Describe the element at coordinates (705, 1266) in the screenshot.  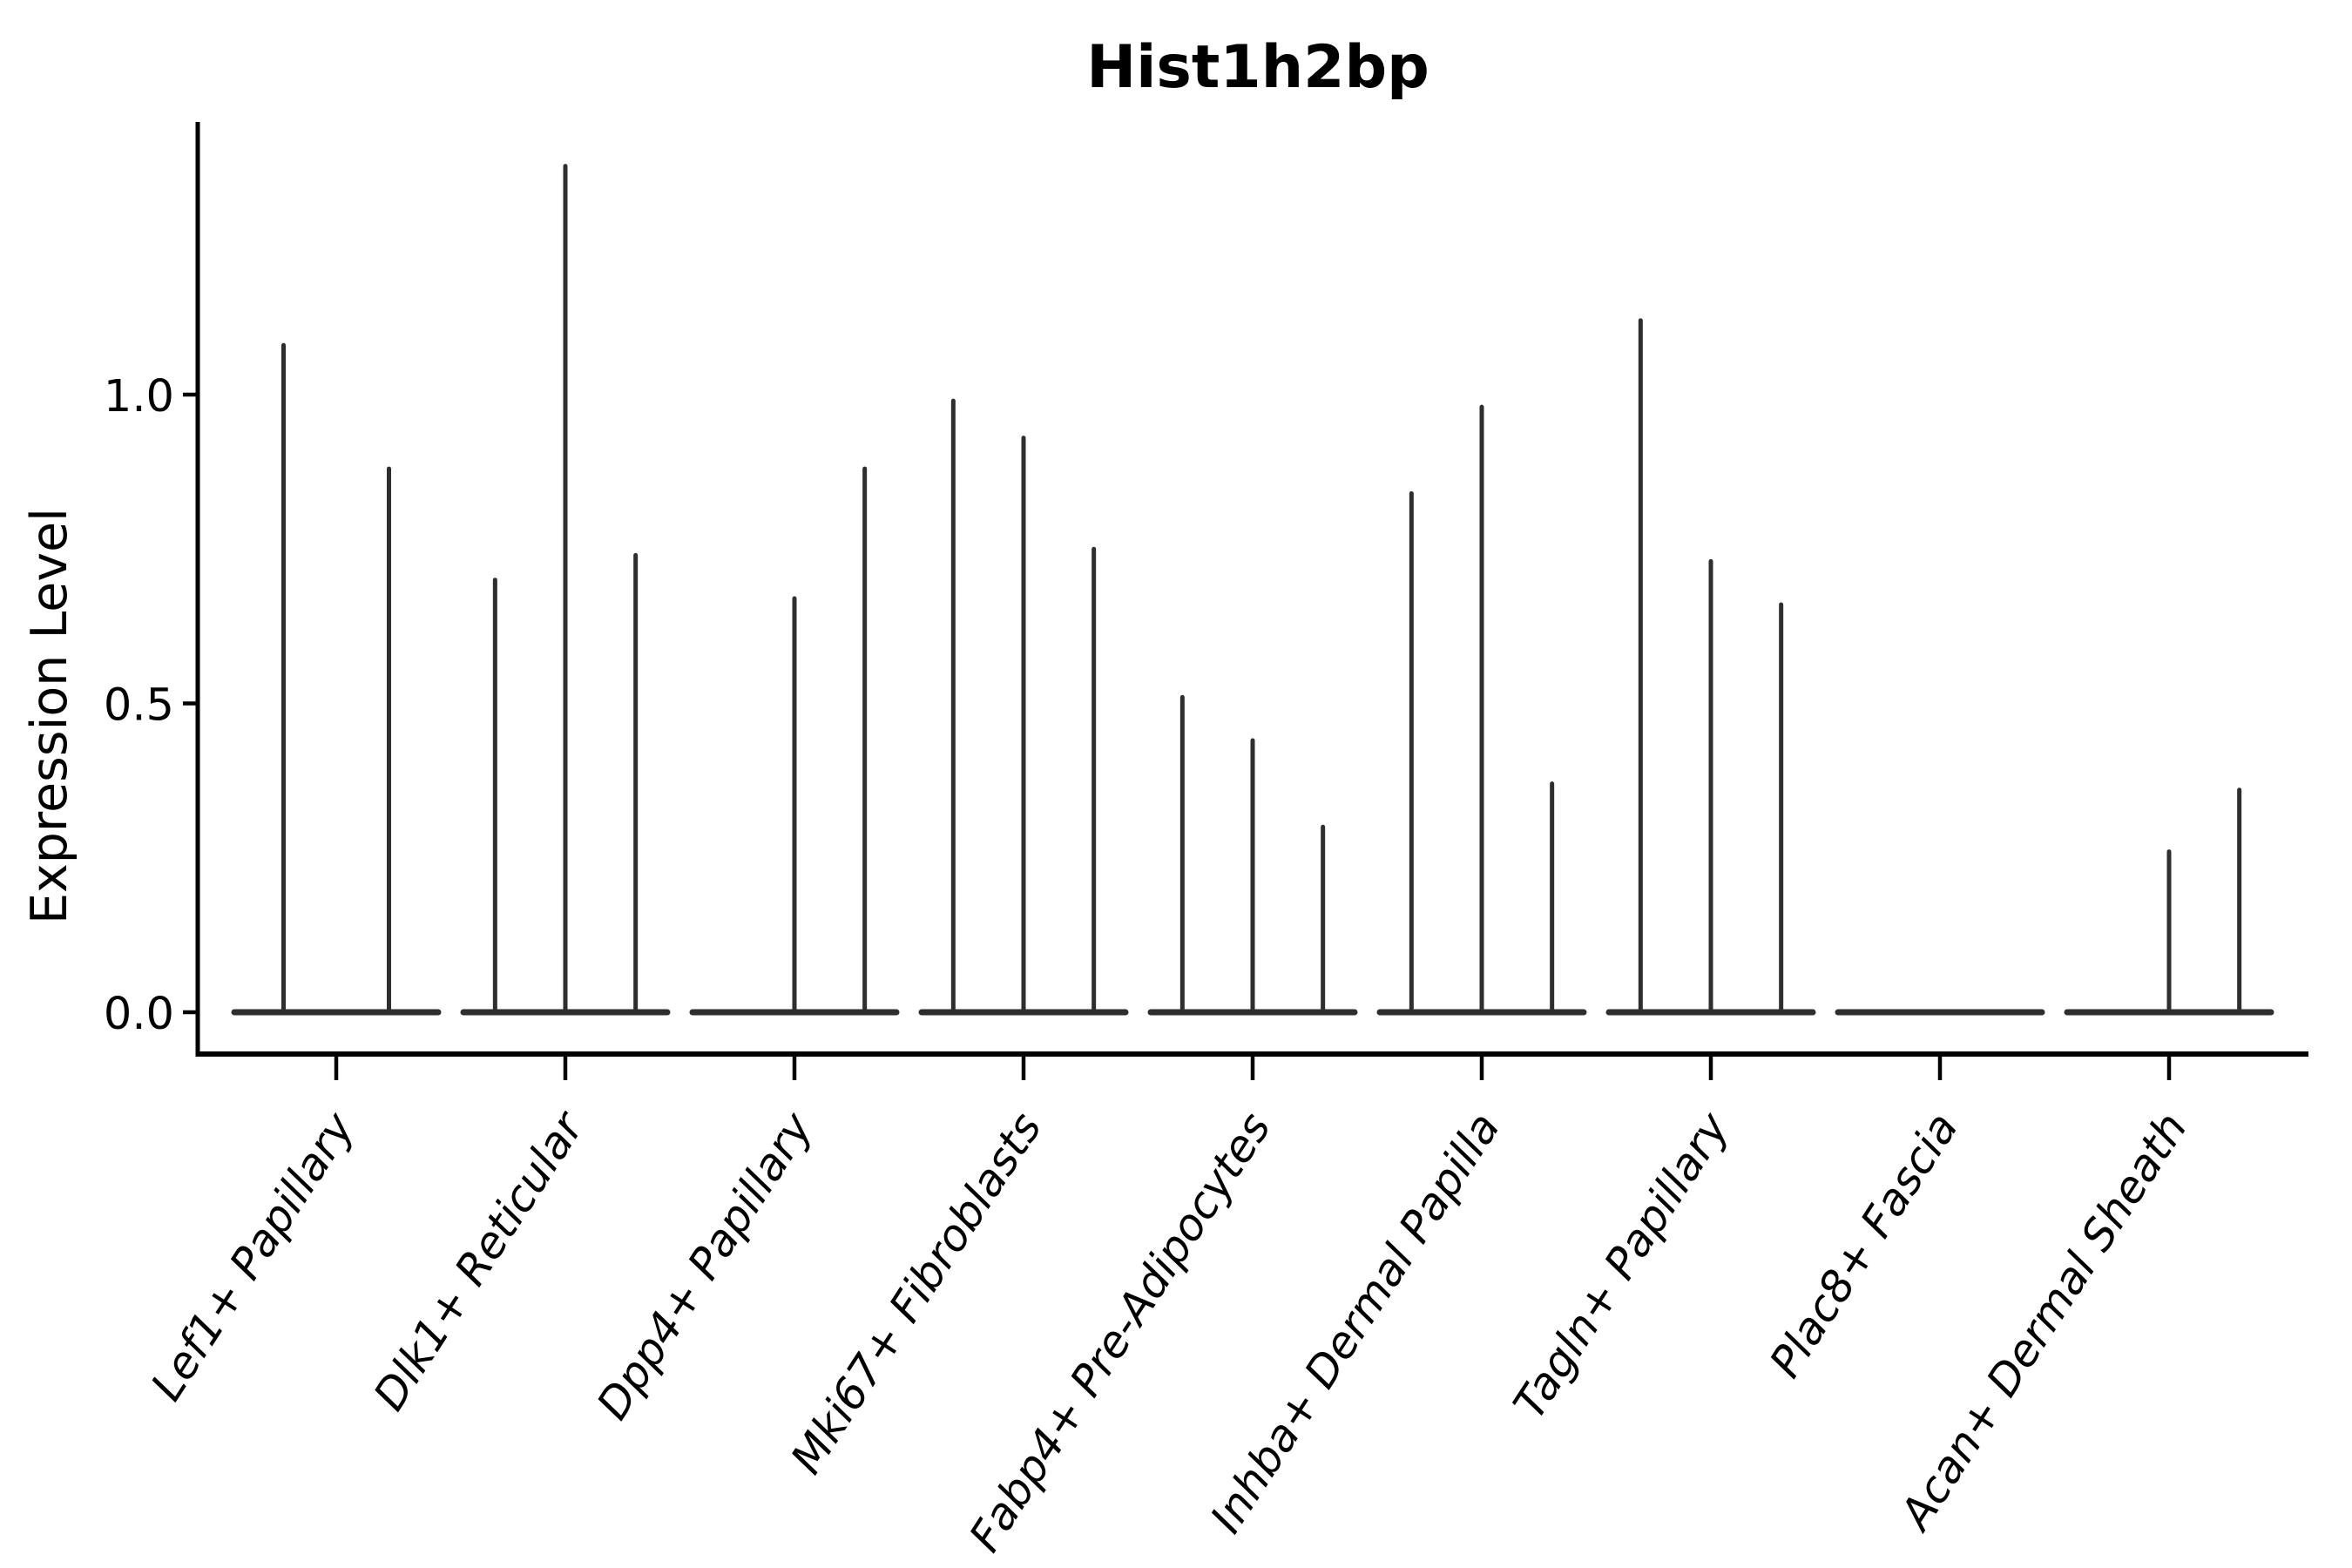
I see `x-tick-label: Dpp4+ Papillary` at that location.